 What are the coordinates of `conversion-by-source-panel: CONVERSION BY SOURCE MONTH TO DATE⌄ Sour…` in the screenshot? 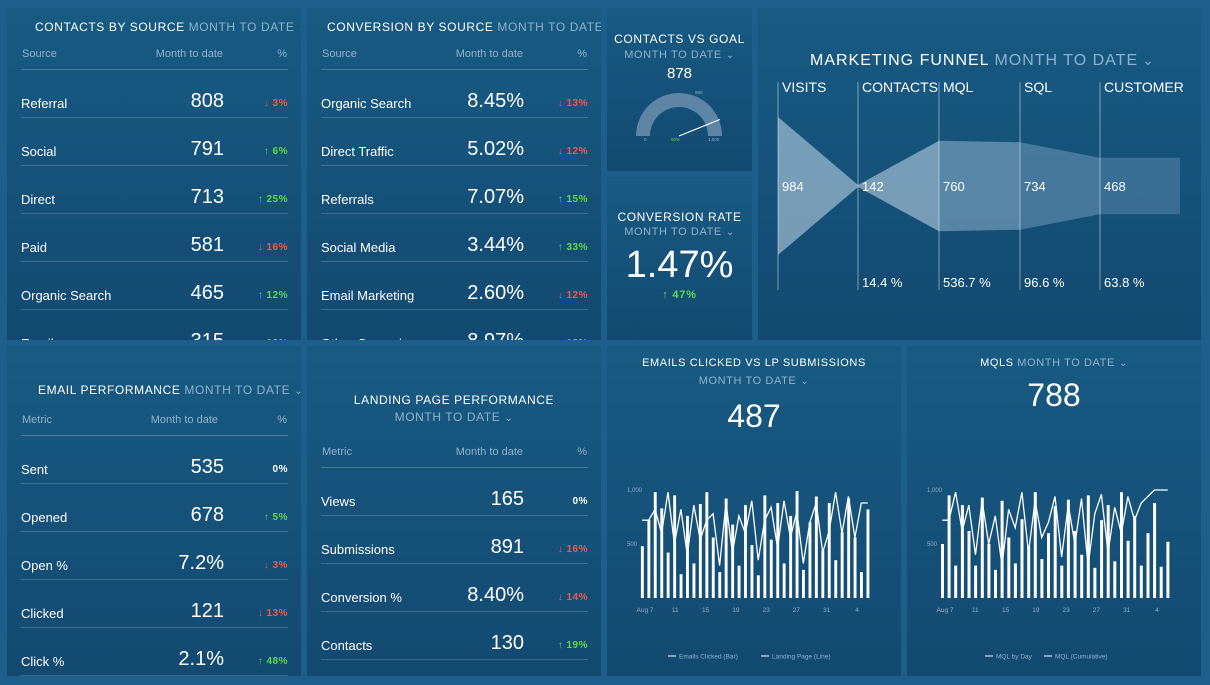 It's located at (454, 174).